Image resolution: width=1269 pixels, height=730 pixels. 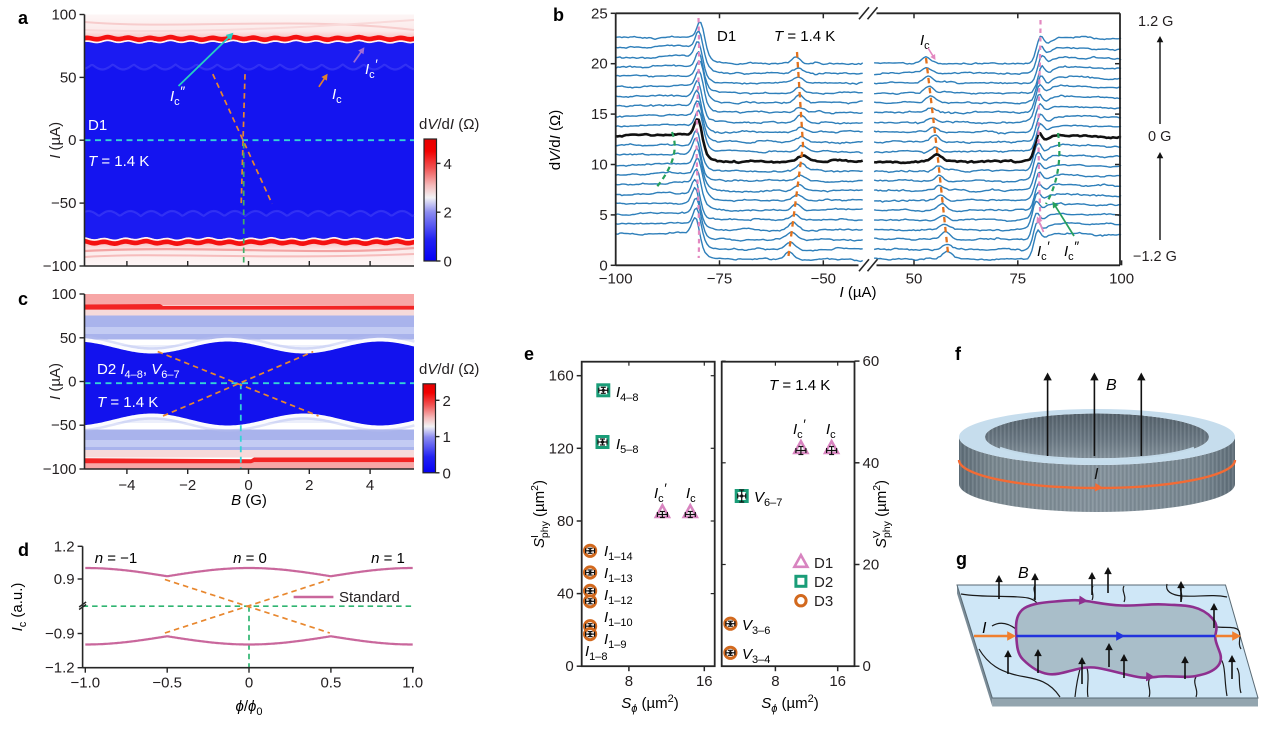 I want to click on svg-text: 10, so click(x=599, y=165).